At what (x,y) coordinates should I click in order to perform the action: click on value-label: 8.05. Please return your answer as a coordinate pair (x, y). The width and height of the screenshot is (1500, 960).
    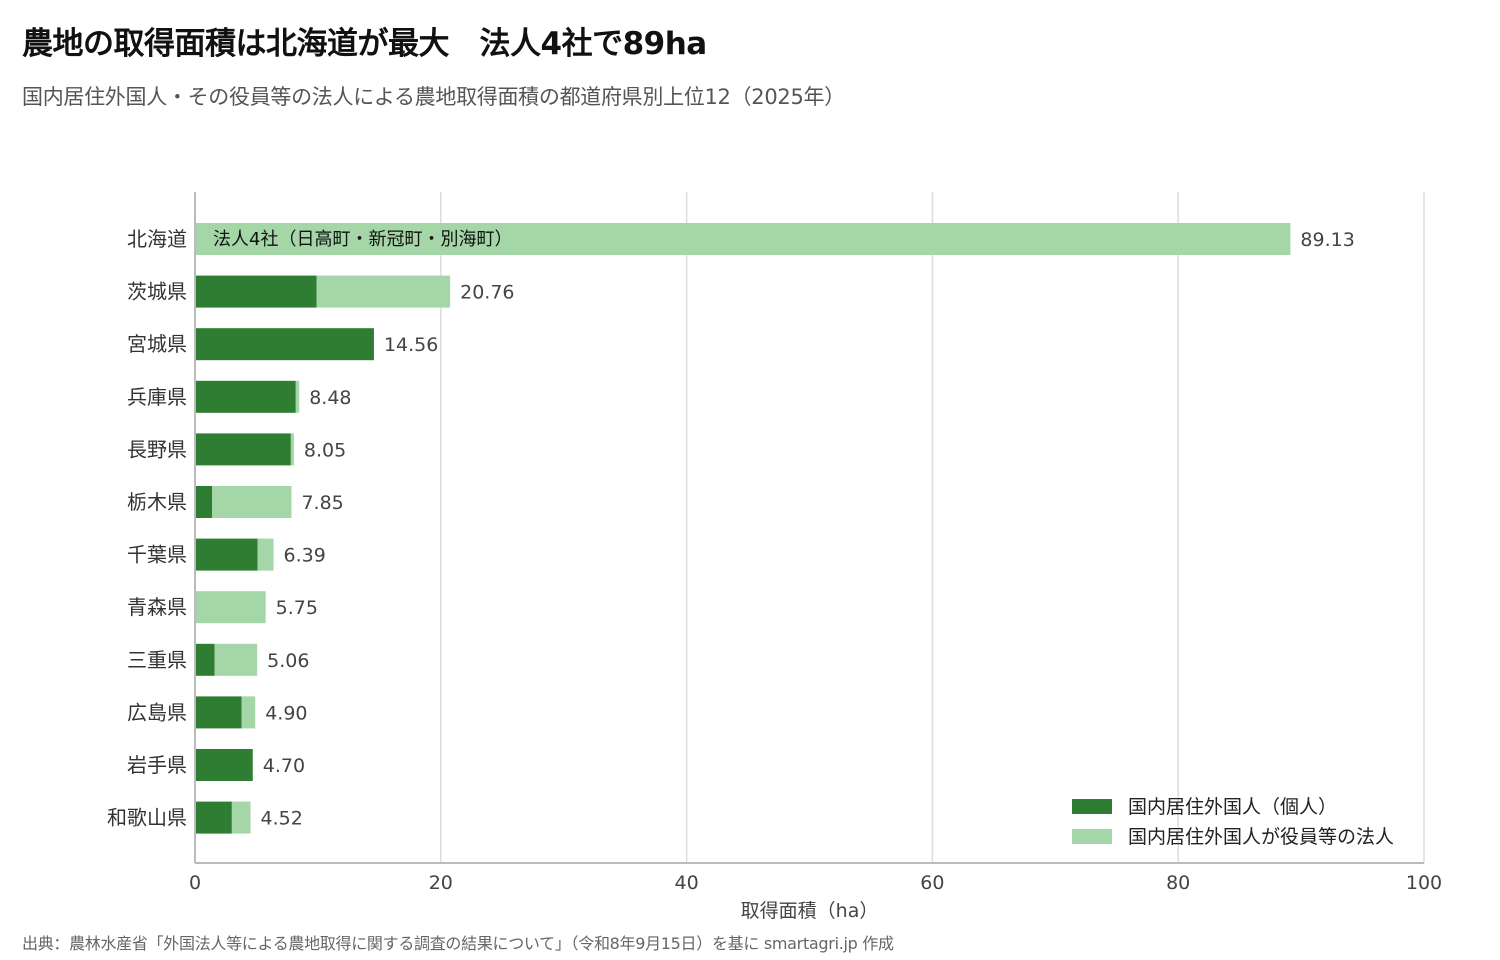
    Looking at the image, I should click on (325, 450).